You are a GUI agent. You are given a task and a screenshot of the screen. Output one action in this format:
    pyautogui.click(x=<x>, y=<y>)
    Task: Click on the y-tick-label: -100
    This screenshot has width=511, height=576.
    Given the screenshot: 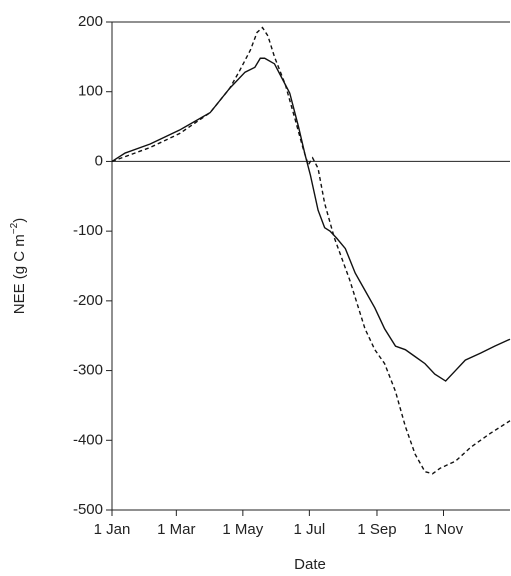 What is the action you would take?
    pyautogui.click(x=88, y=230)
    